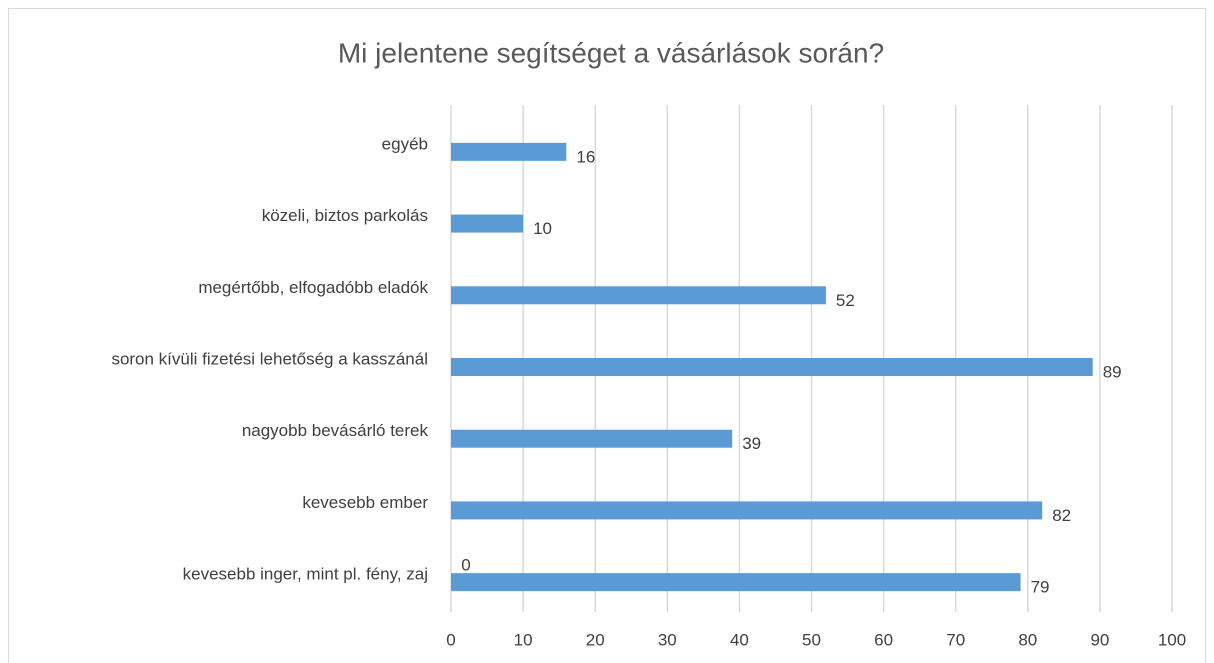 The height and width of the screenshot is (663, 1214). Describe the element at coordinates (1027, 639) in the screenshot. I see `x-tick-label: 80` at that location.